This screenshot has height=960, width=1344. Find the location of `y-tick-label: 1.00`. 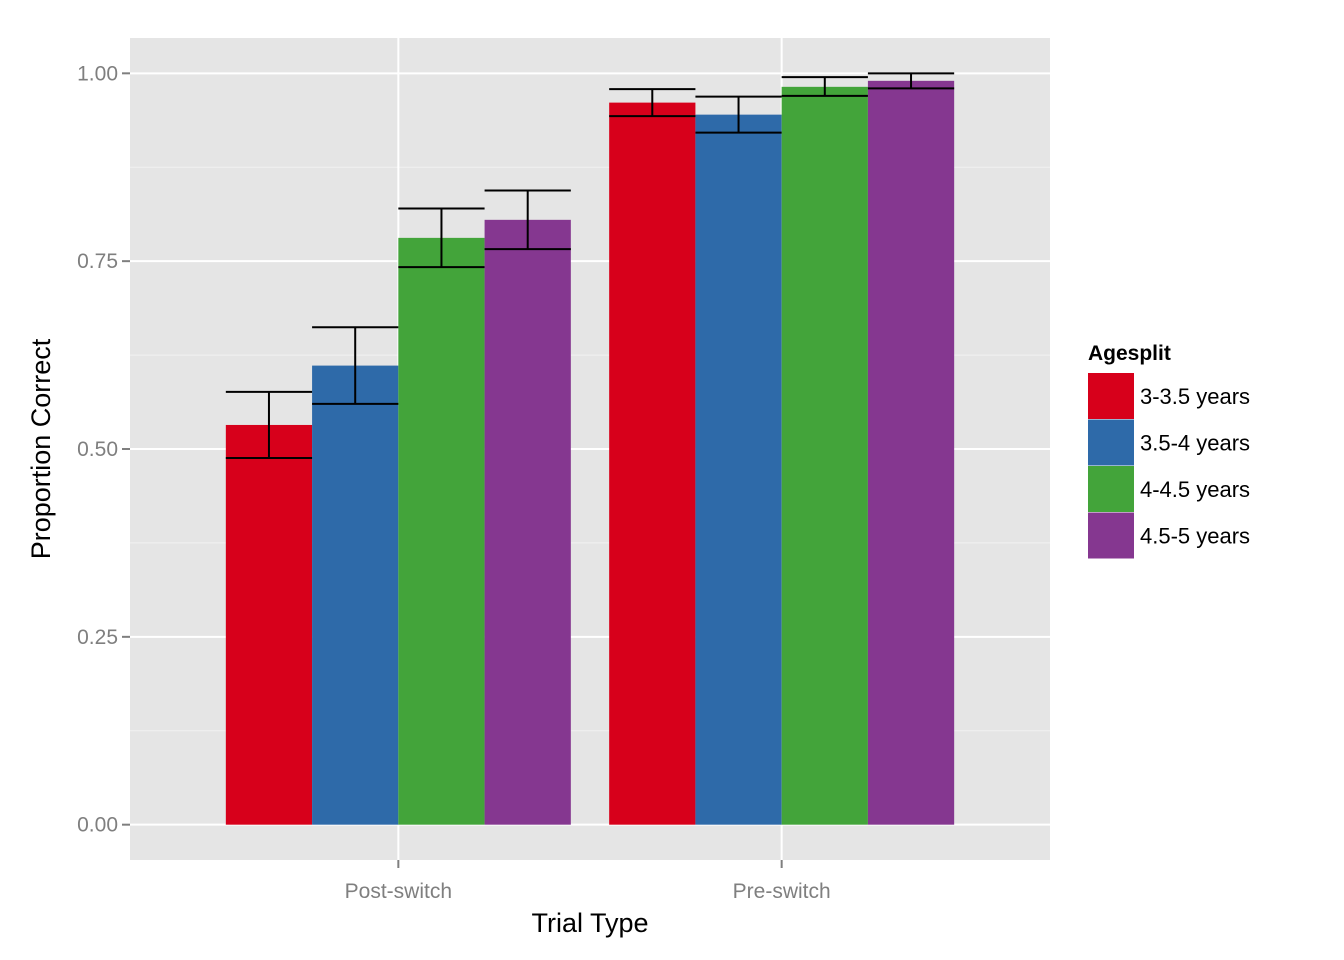

y-tick-label: 1.00 is located at coordinates (97, 73).